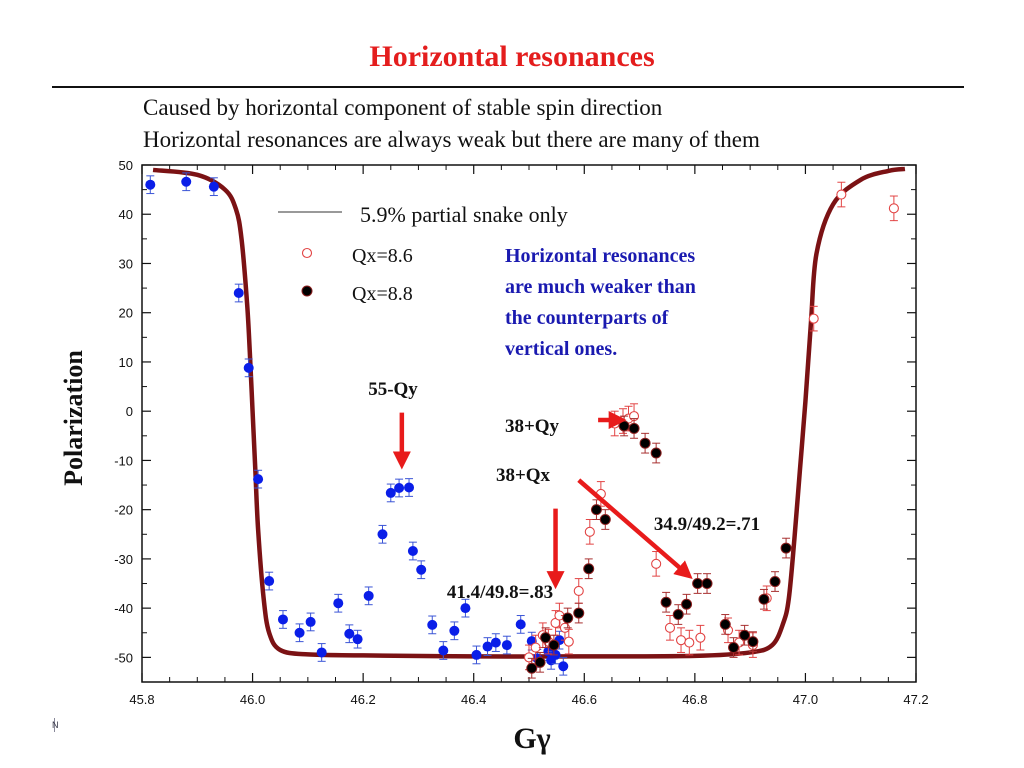 The width and height of the screenshot is (1024, 768). What do you see at coordinates (531, 738) in the screenshot?
I see `x-axis-label: Gγ` at bounding box center [531, 738].